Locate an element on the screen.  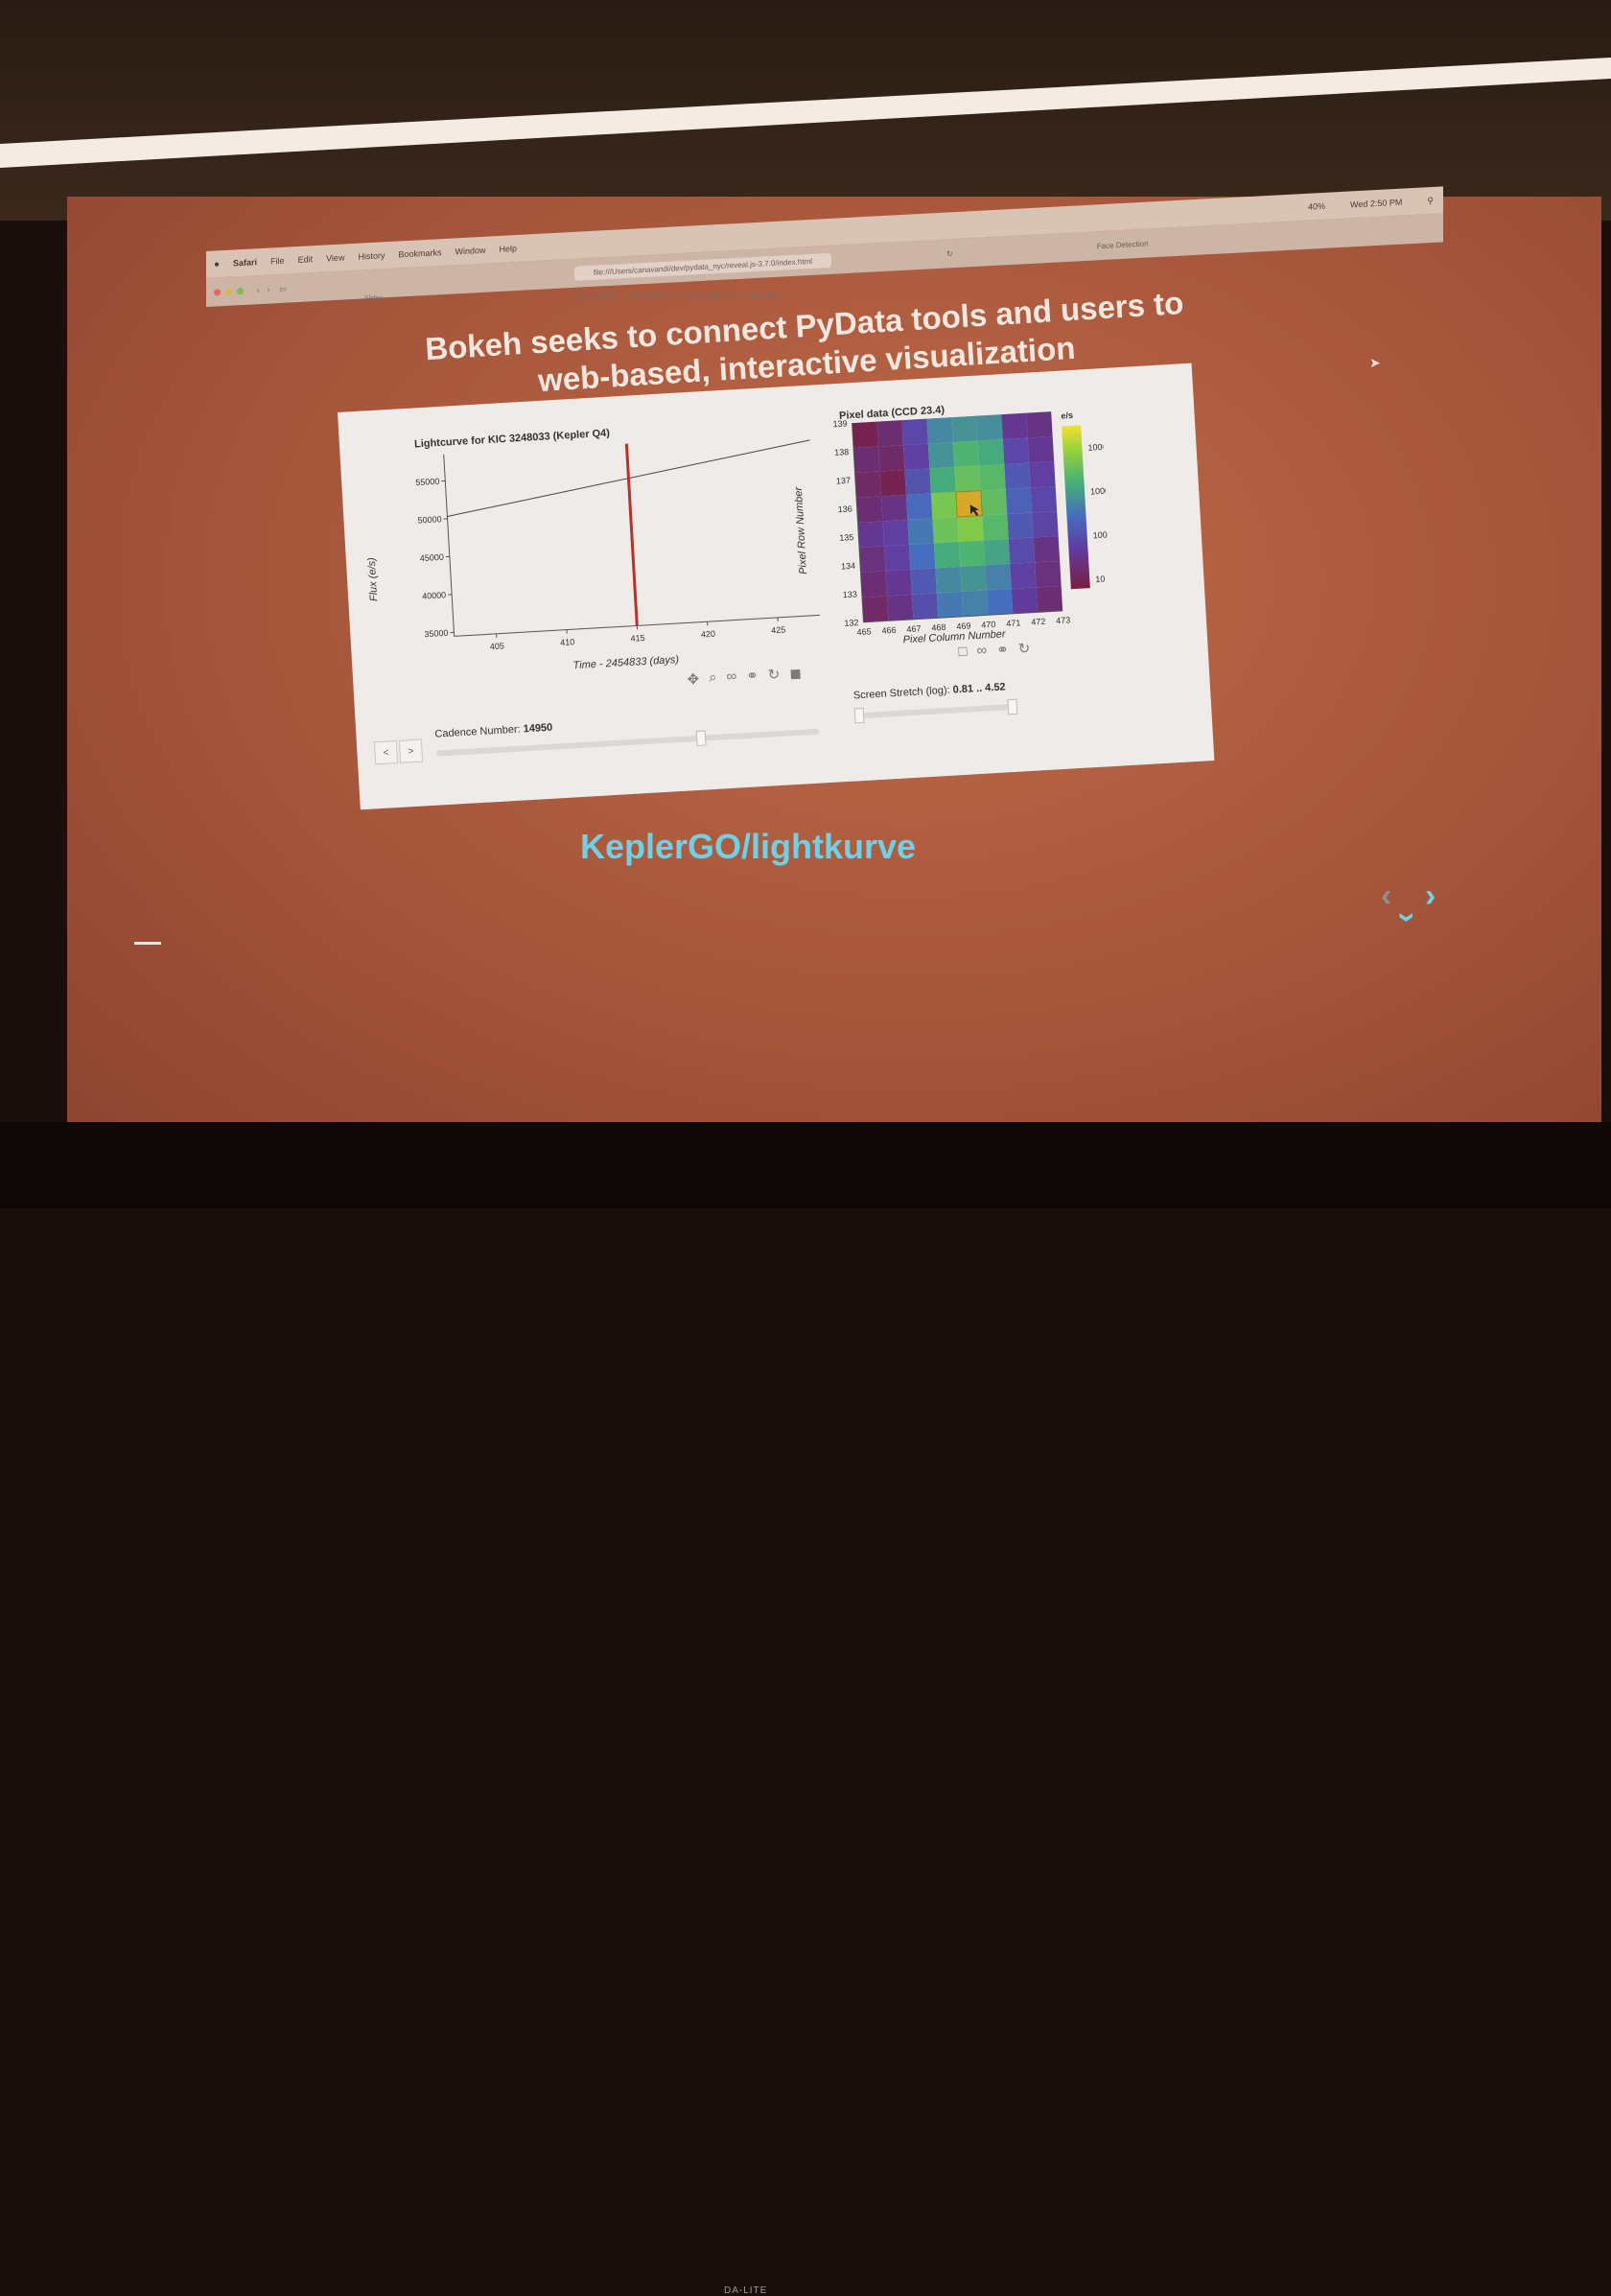
menu-view: View is located at coordinates (335, 257).